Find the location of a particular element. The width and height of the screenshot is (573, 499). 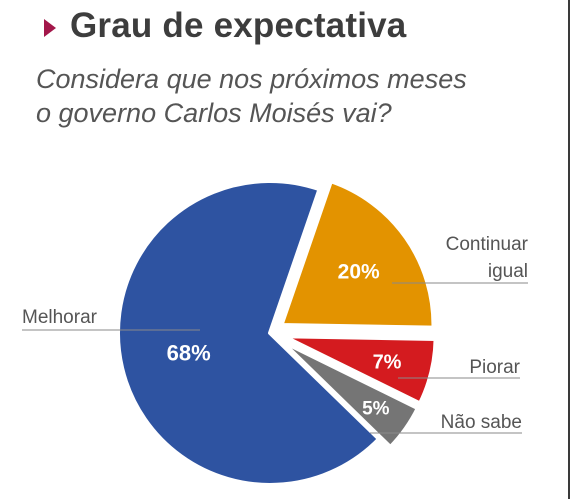

slice-value-label: 5% is located at coordinates (376, 408).